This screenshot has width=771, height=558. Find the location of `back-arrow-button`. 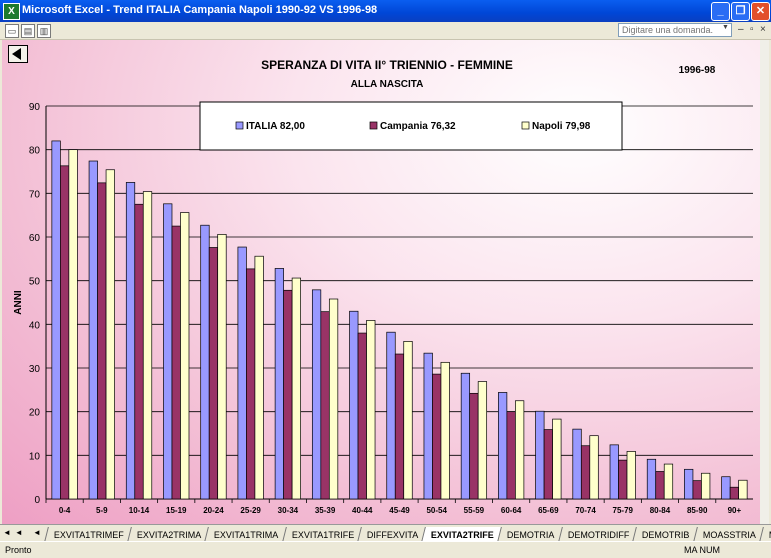

back-arrow-button is located at coordinates (18, 54).